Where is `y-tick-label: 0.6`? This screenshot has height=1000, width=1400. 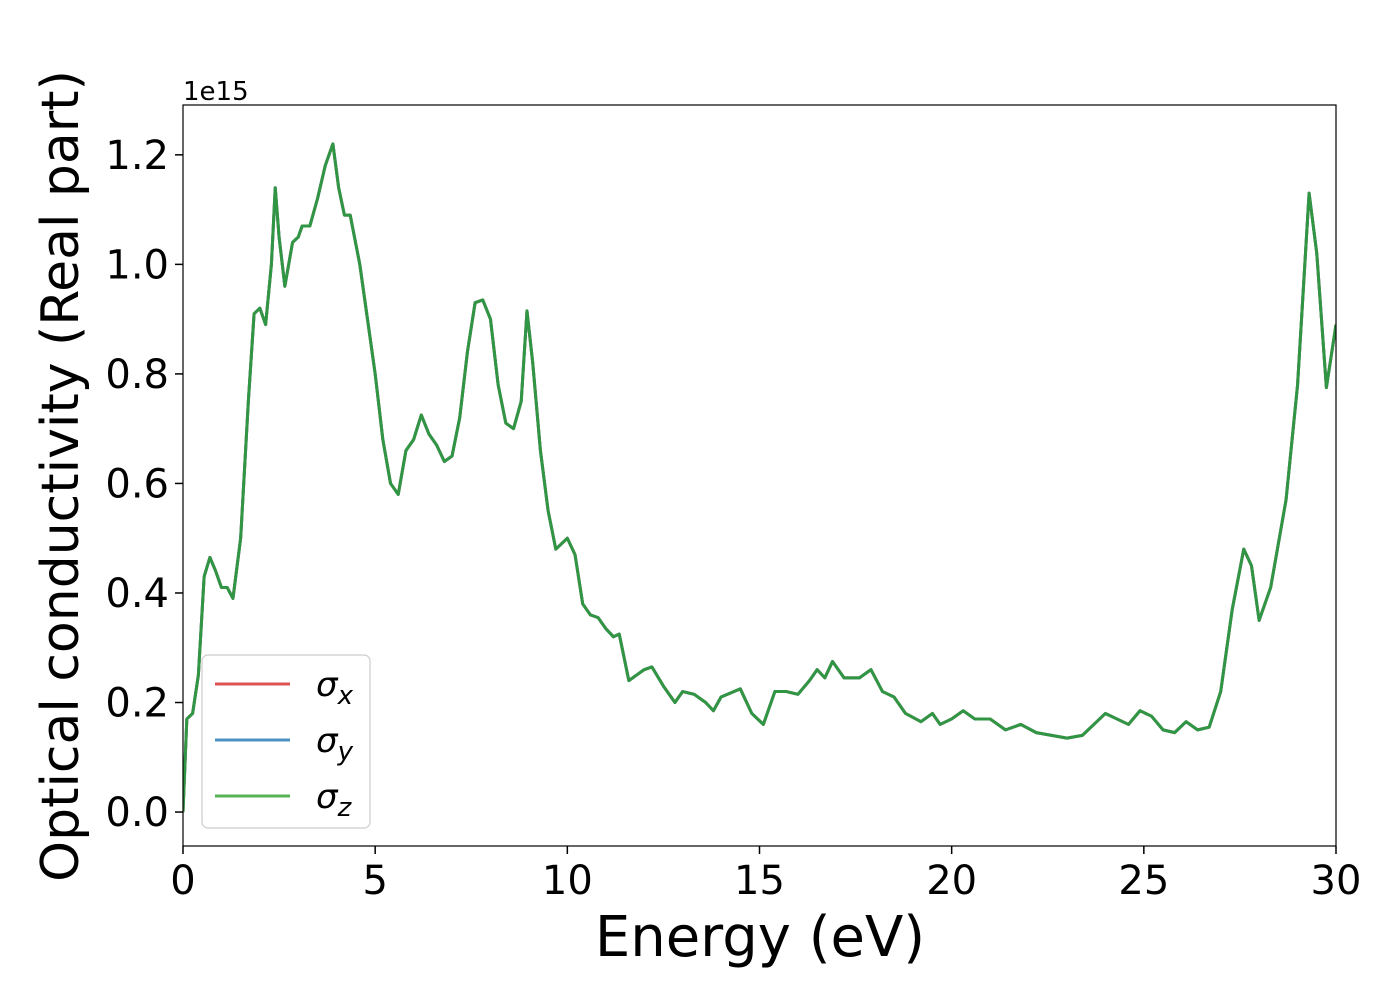
y-tick-label: 0.6 is located at coordinates (137, 484).